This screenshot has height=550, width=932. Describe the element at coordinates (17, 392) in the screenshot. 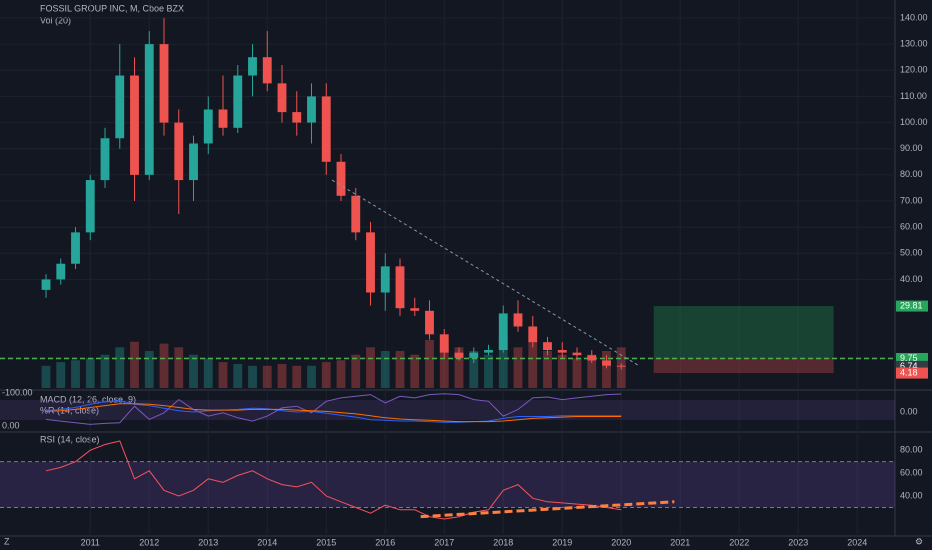

I see `wr-tick-label: -100.00` at that location.